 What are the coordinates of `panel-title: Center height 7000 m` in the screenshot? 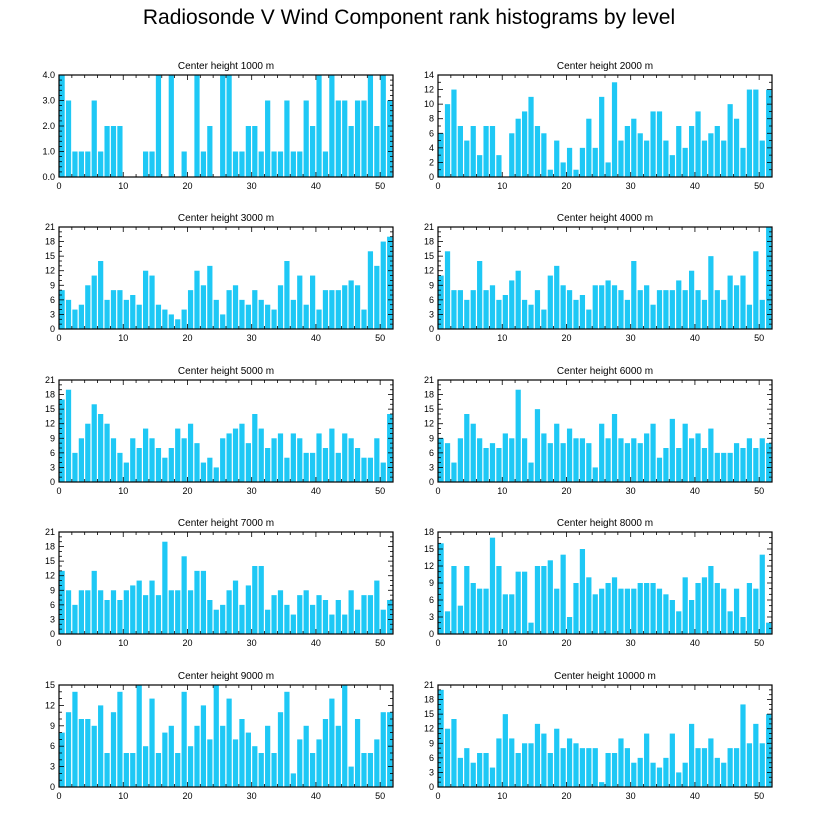 It's located at (226, 523).